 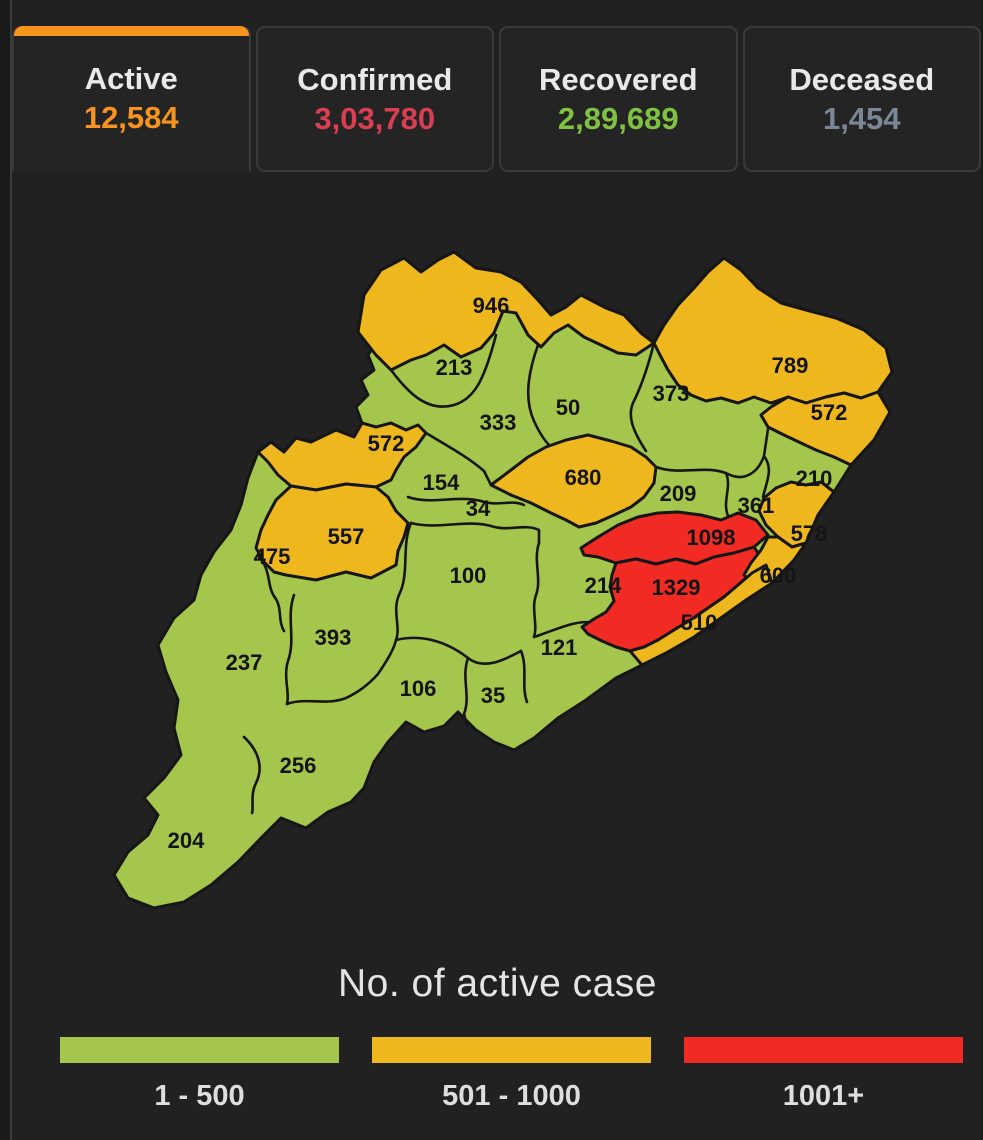 What do you see at coordinates (603, 585) in the screenshot?
I see `district-value-label: 214` at bounding box center [603, 585].